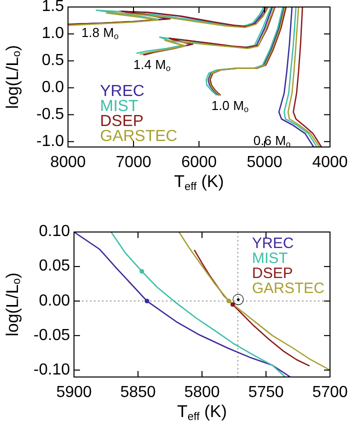 Image resolution: width=350 pixels, height=425 pixels. What do you see at coordinates (50, 114) in the screenshot?
I see `y-tick-label: -0.5` at bounding box center [50, 114].